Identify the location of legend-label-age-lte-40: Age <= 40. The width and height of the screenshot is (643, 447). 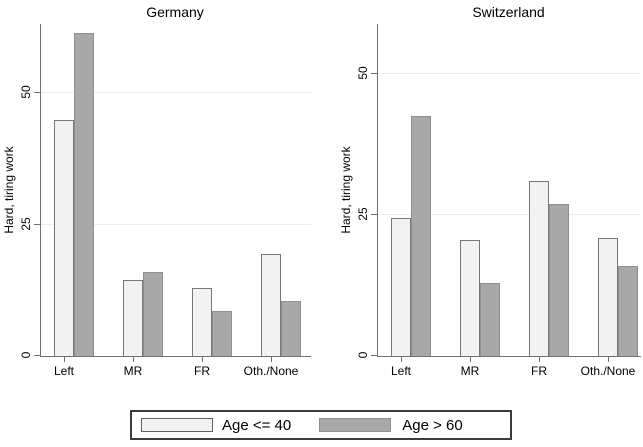
(257, 425).